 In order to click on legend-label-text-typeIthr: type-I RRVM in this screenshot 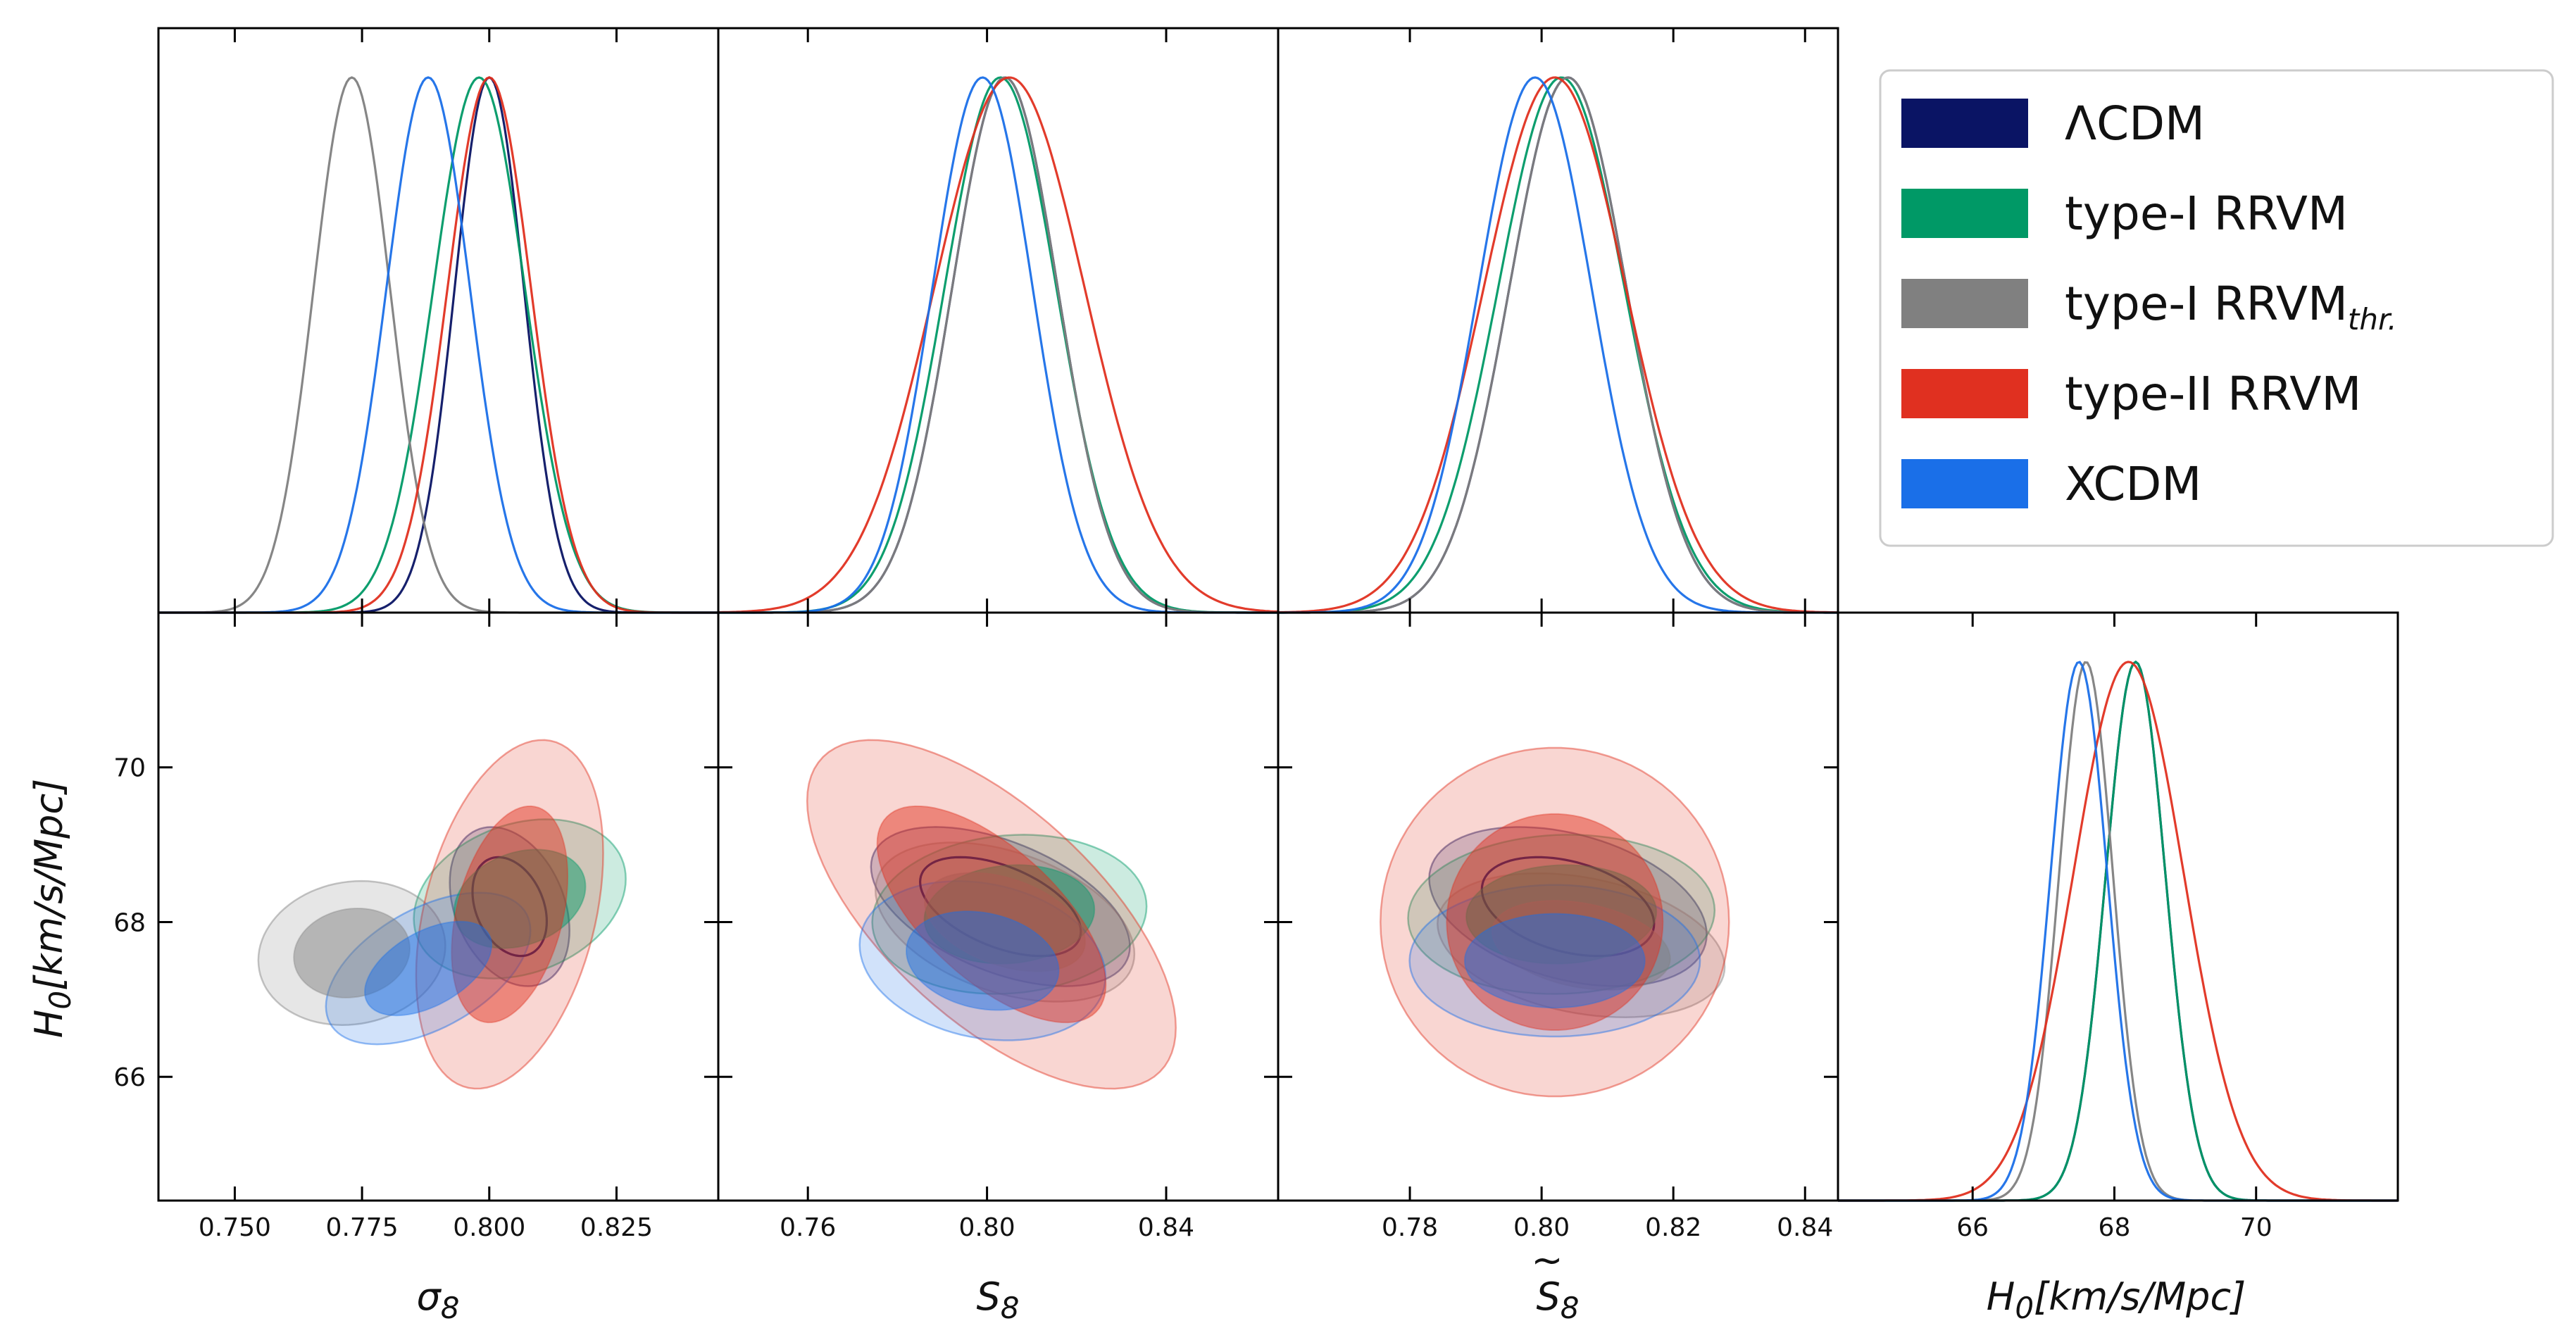, I will do `click(2206, 304)`.